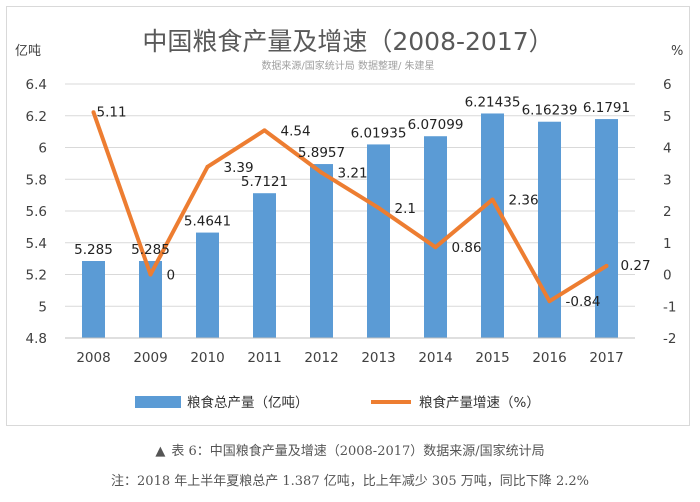  I want to click on x-axis-tick-label: 2017, so click(606, 358).